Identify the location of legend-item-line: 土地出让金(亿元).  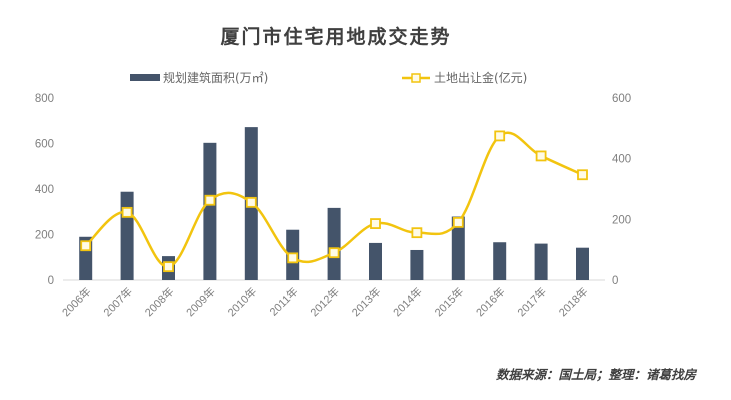
(464, 77).